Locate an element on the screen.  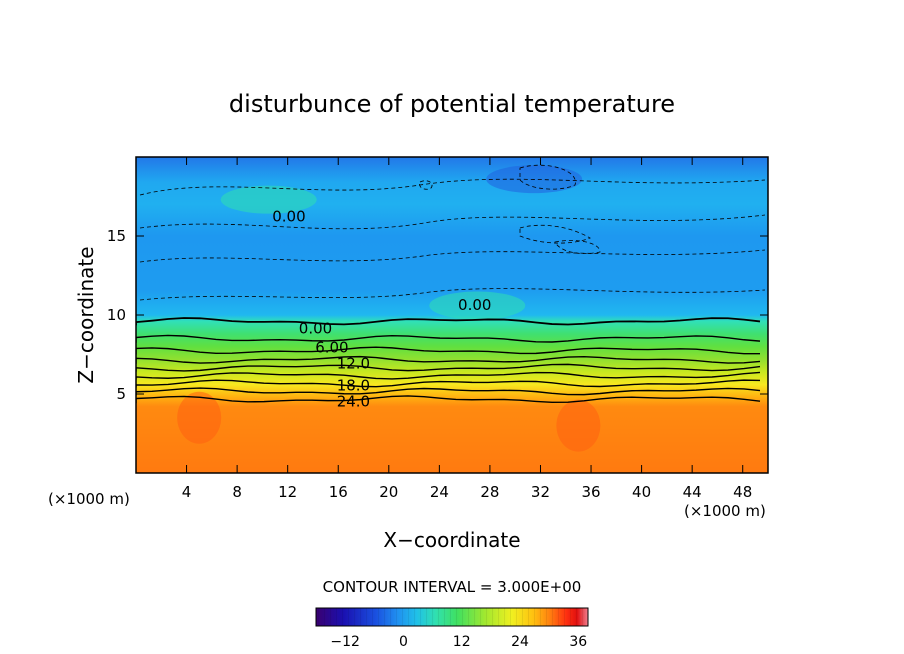
x-tick-label: 4 is located at coordinates (187, 492).